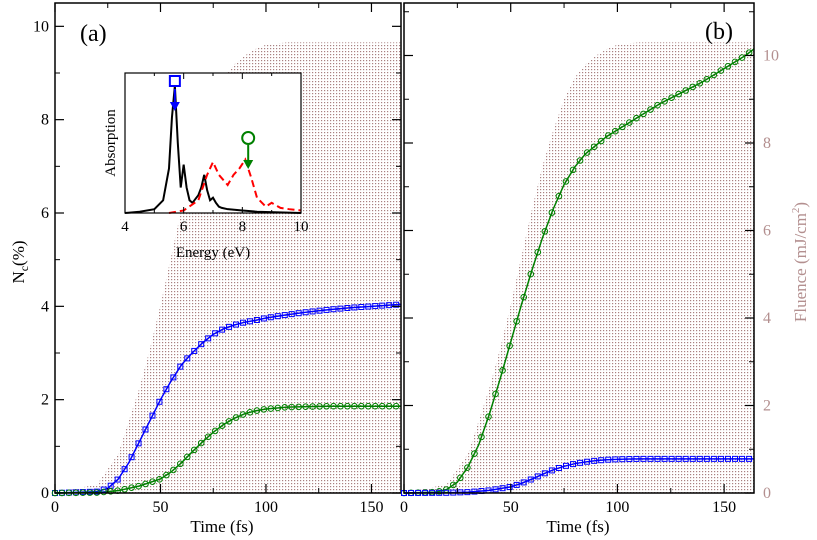  I want to click on inset-ylabel: Absorption, so click(111, 143).